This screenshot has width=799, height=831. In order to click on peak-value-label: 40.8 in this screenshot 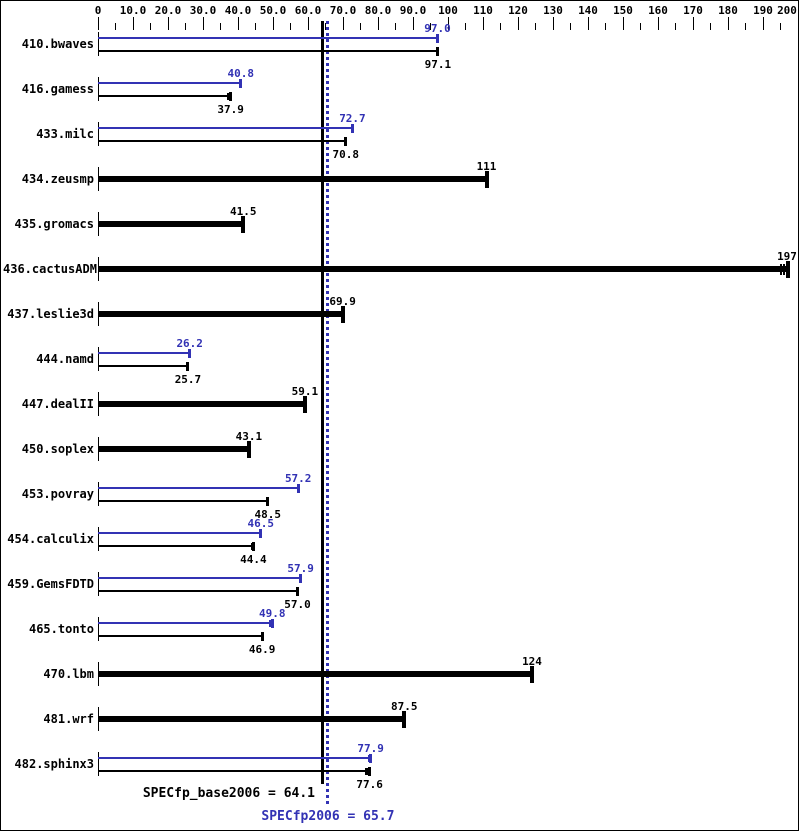, I will do `click(241, 73)`.